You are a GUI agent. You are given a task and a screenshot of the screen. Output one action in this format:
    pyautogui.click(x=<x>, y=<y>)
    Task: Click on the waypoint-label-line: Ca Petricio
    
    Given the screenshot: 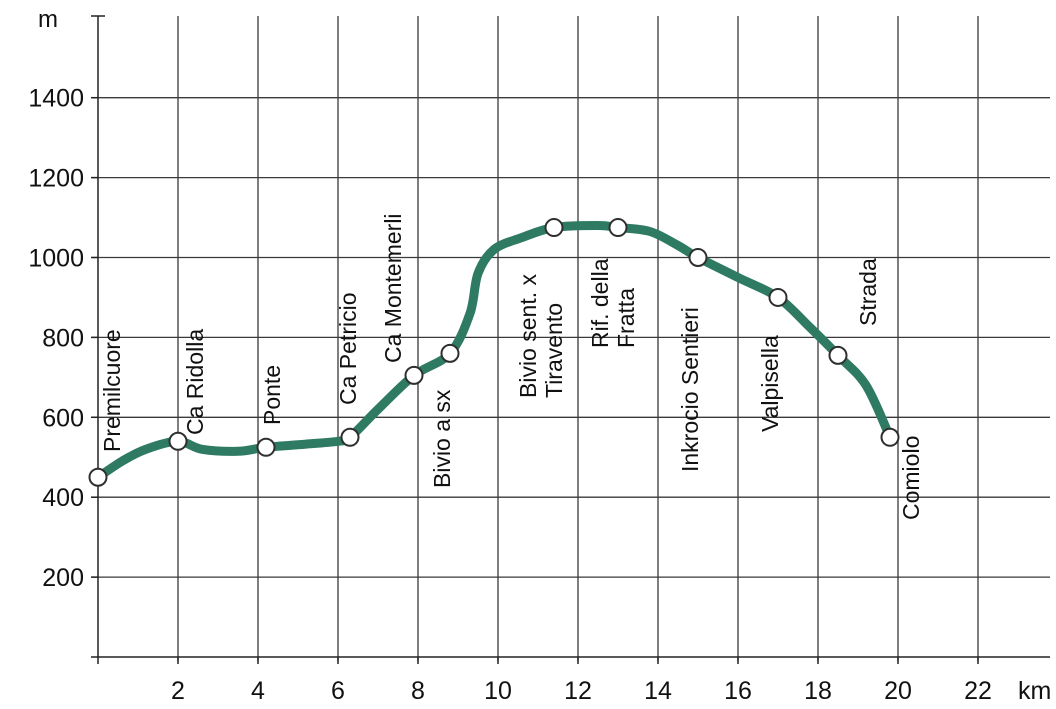 What is the action you would take?
    pyautogui.click(x=348, y=349)
    